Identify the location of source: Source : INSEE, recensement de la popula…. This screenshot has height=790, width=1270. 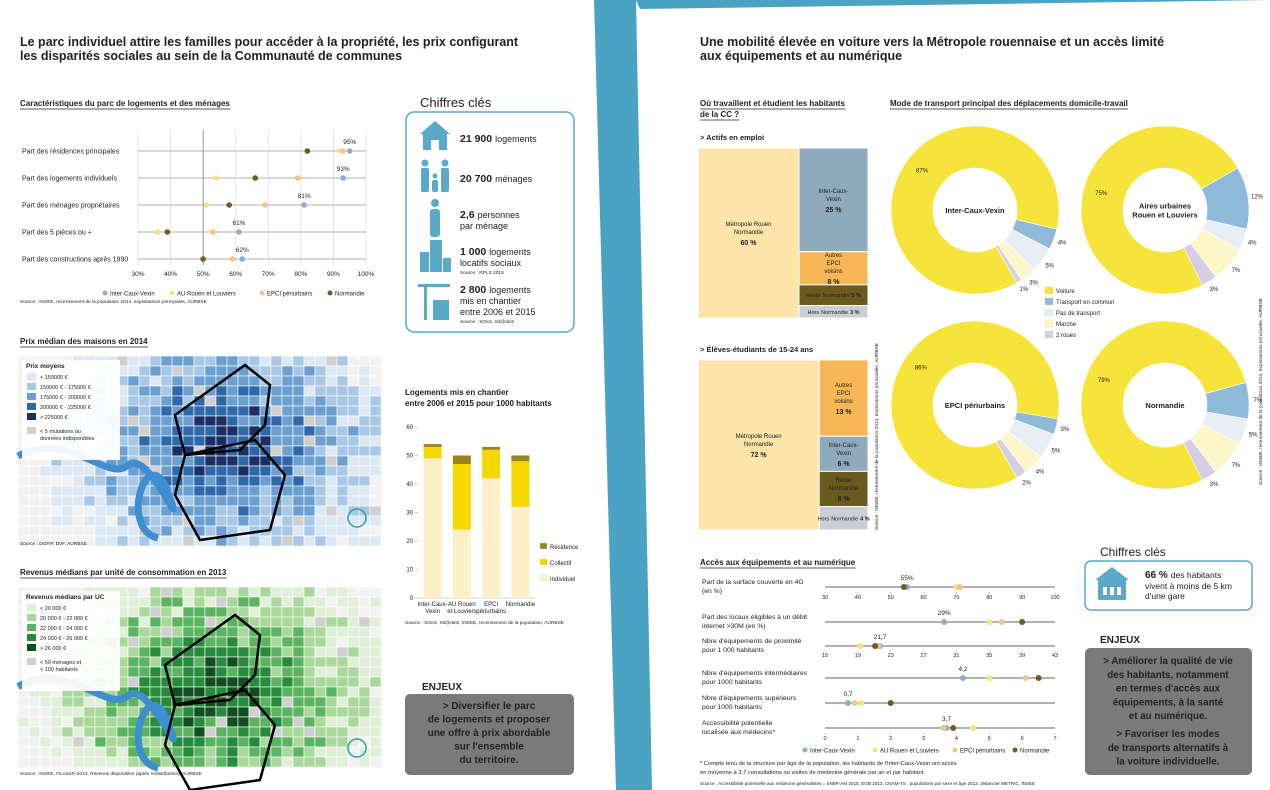
(877, 436).